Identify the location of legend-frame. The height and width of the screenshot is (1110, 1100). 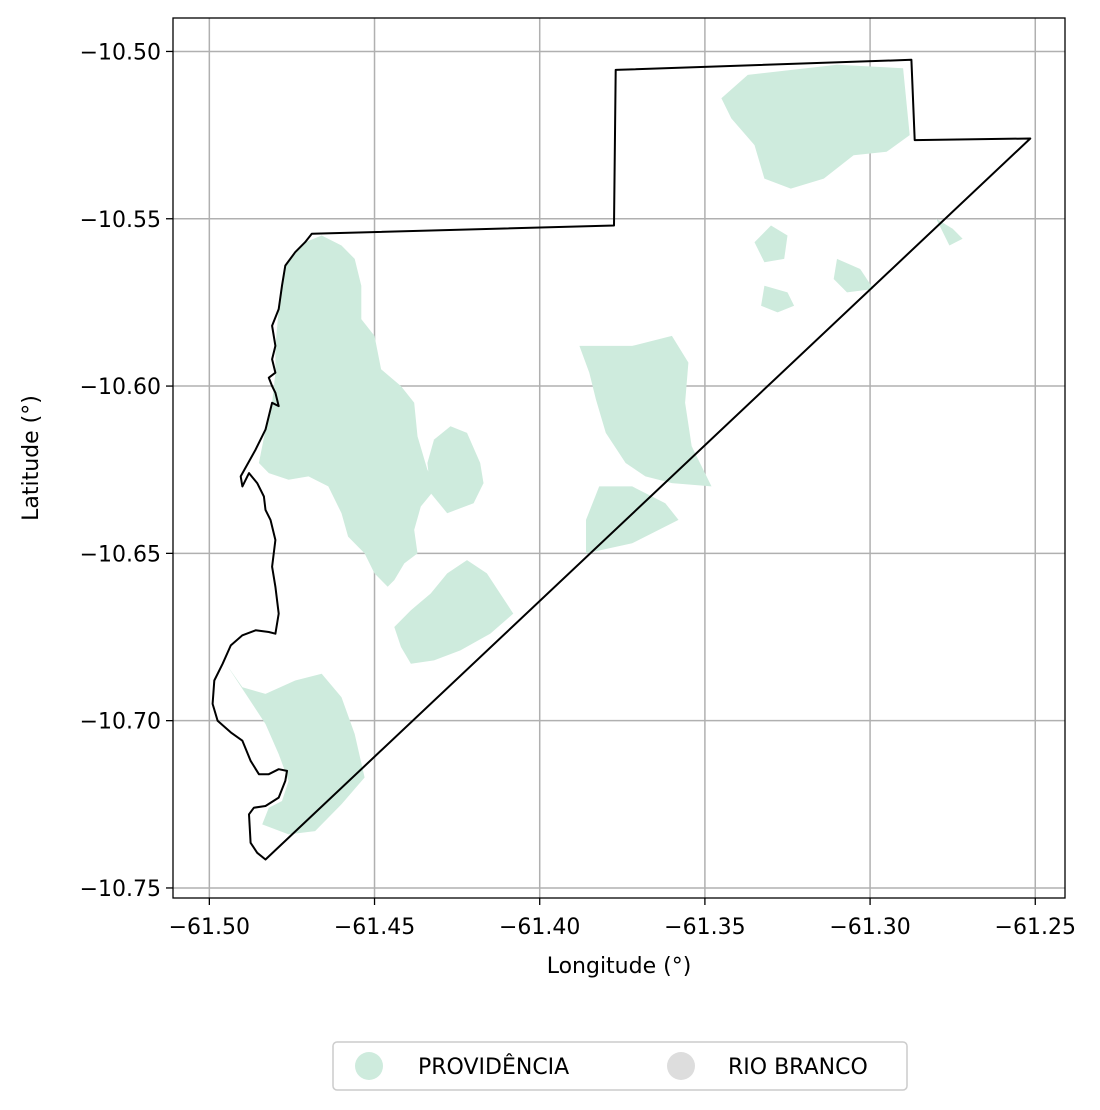
(620, 1066).